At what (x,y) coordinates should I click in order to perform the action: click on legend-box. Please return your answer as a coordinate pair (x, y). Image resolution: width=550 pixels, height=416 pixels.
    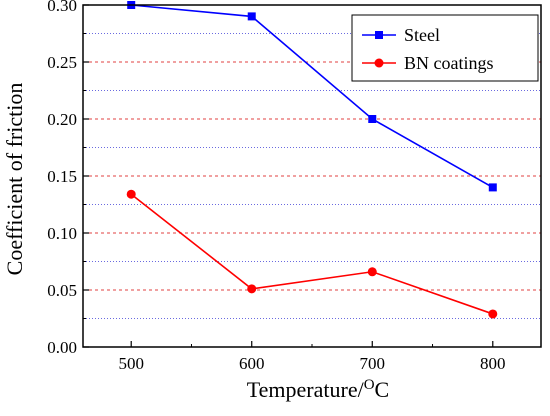
    Looking at the image, I should click on (445, 48).